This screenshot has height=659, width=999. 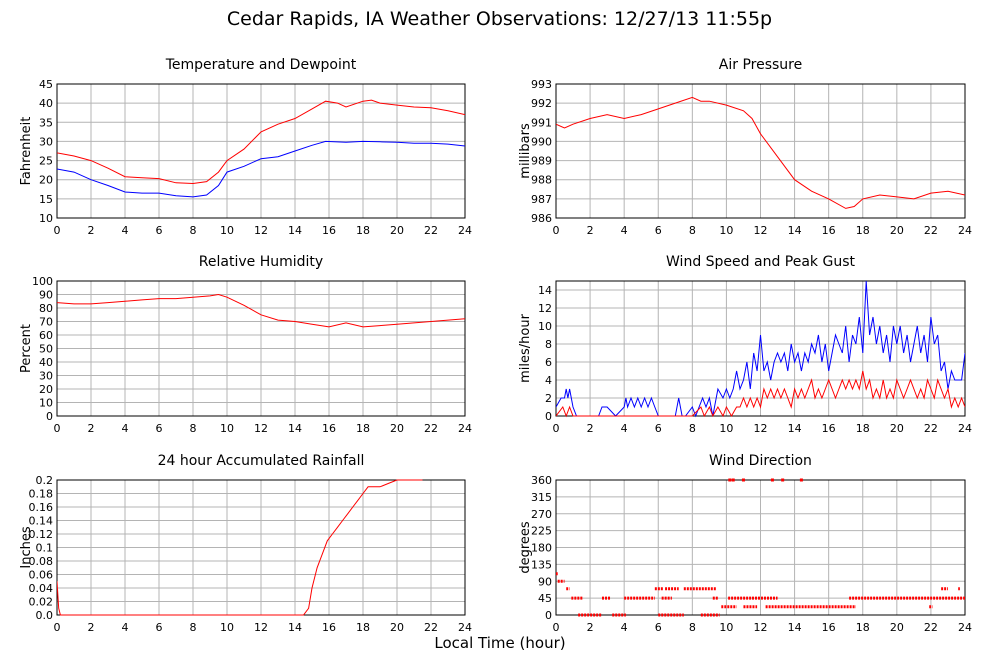 What do you see at coordinates (541, 161) in the screenshot?
I see `y-tick-label: 989` at bounding box center [541, 161].